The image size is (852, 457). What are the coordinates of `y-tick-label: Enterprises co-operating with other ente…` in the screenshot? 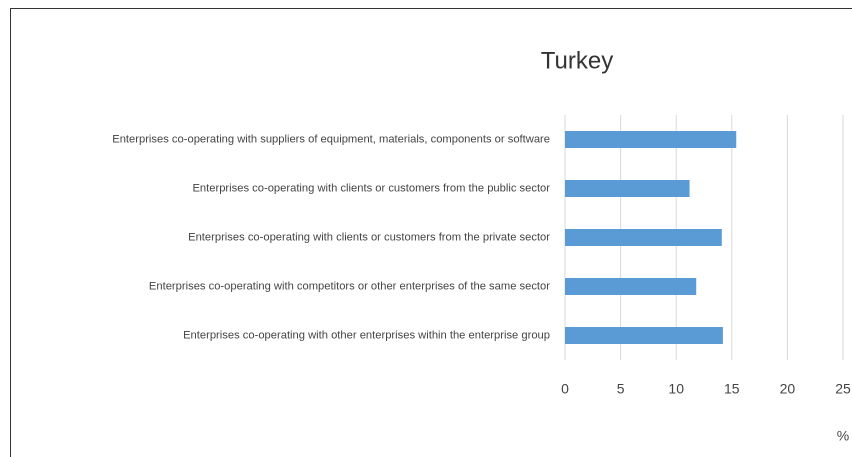 It's located at (366, 335).